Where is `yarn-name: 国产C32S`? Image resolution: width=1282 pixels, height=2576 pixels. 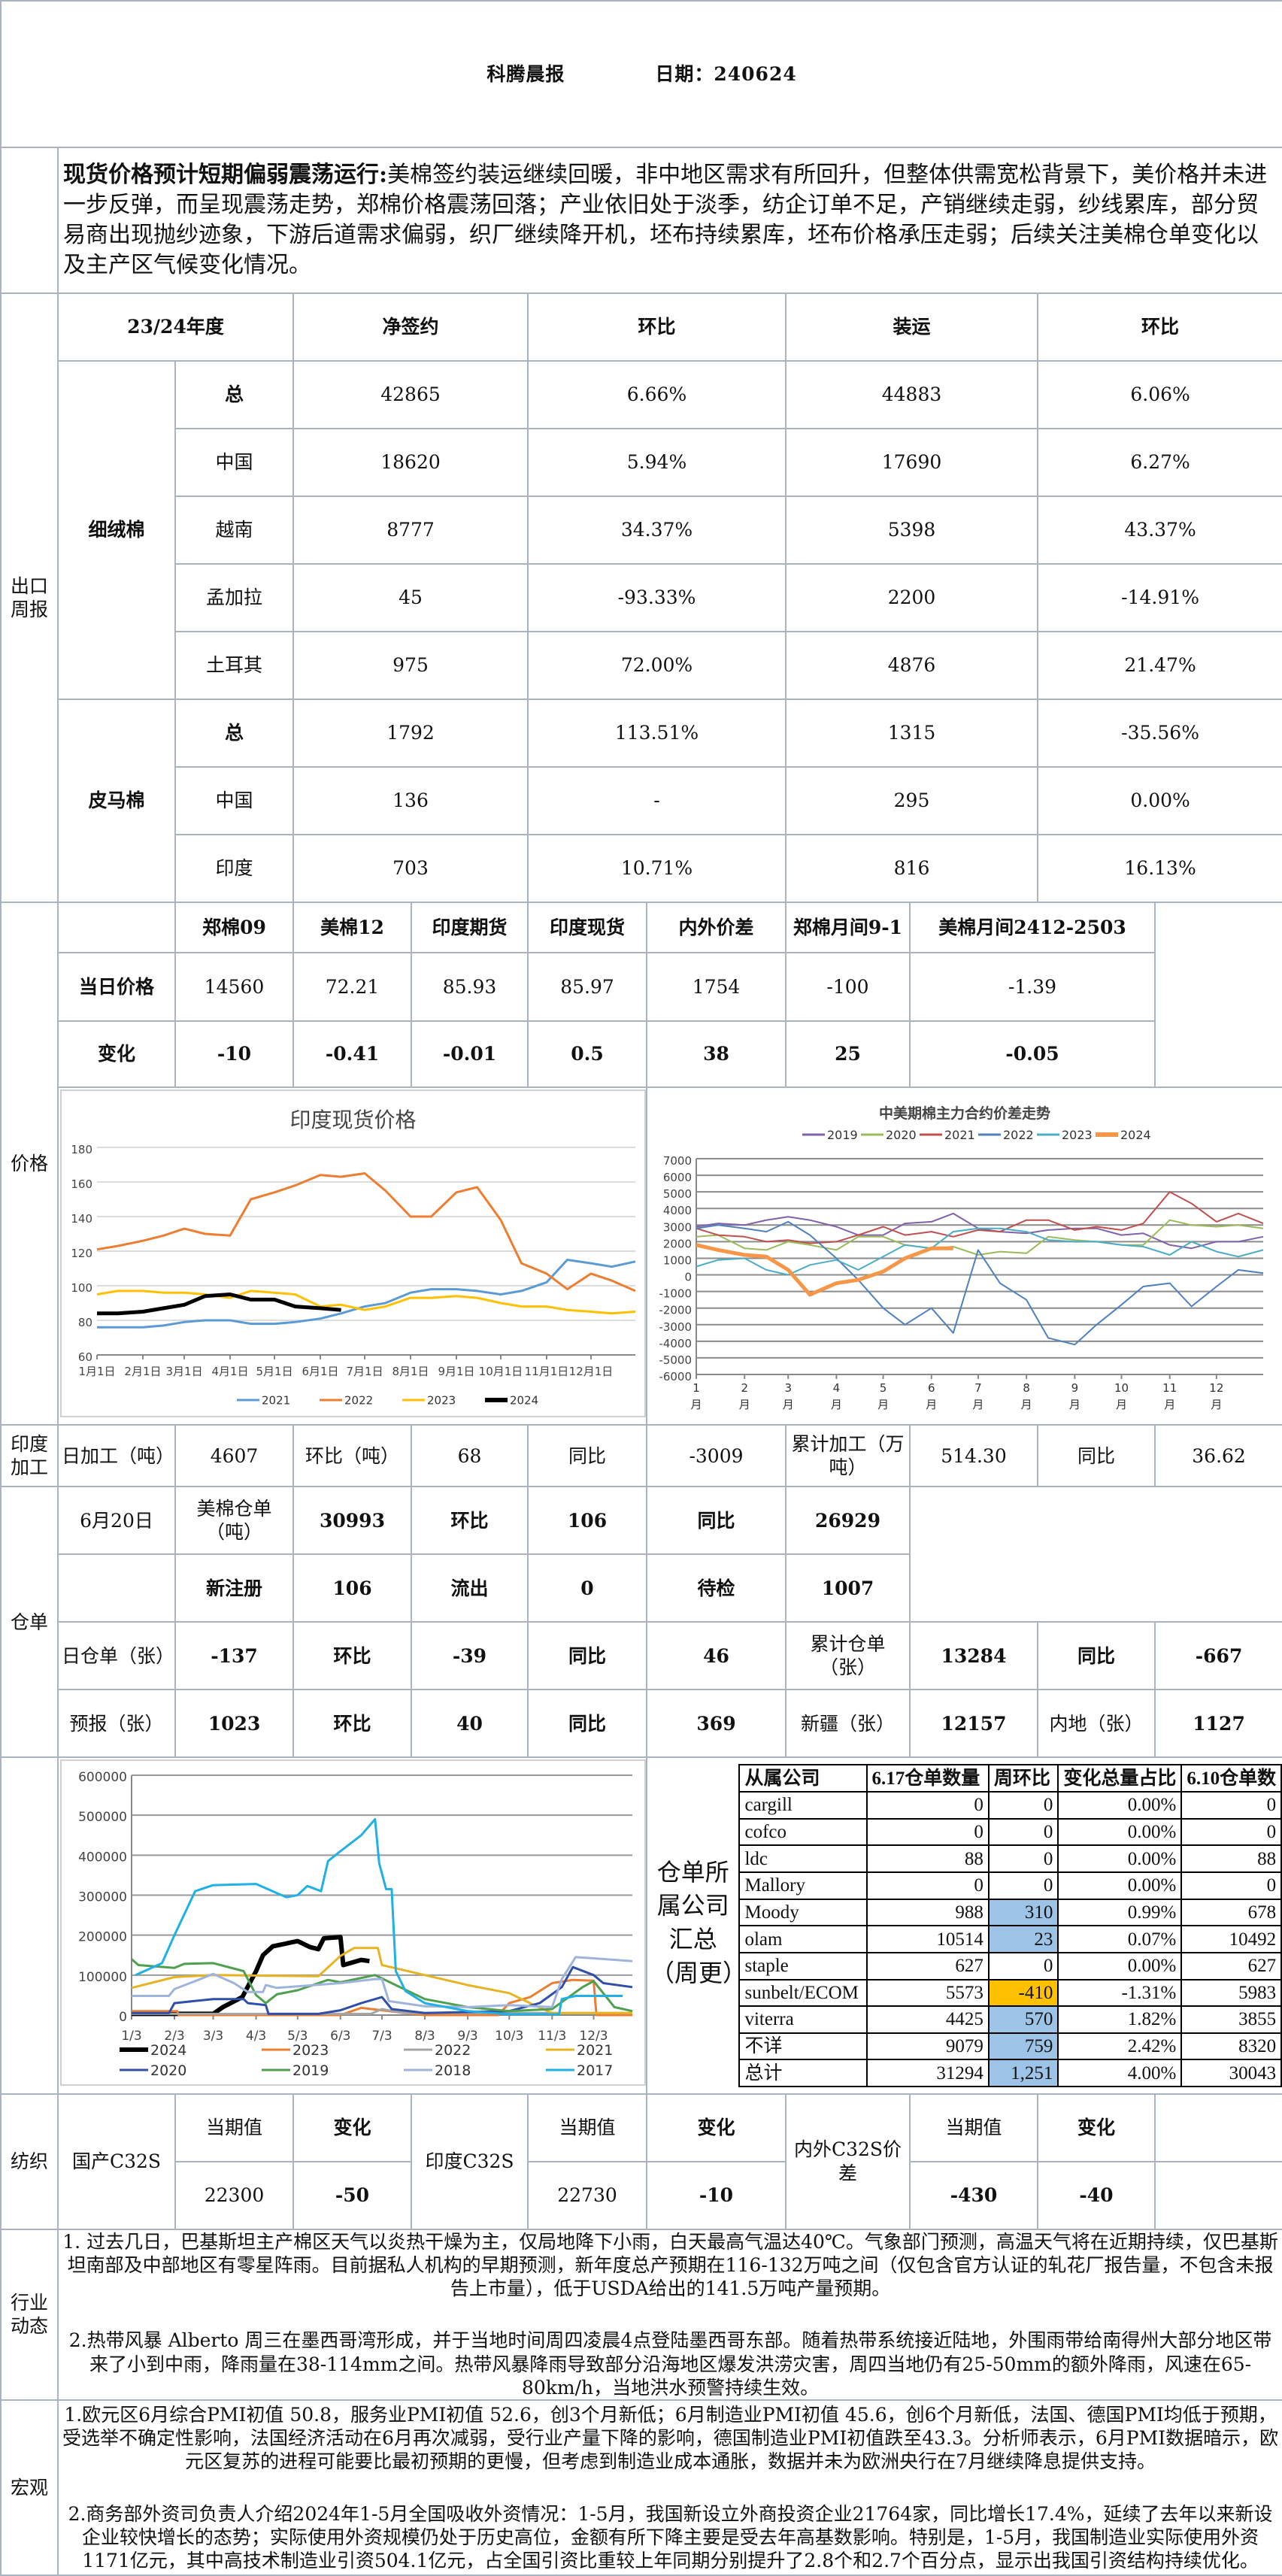 yarn-name: 国产C32S is located at coordinates (116, 2161).